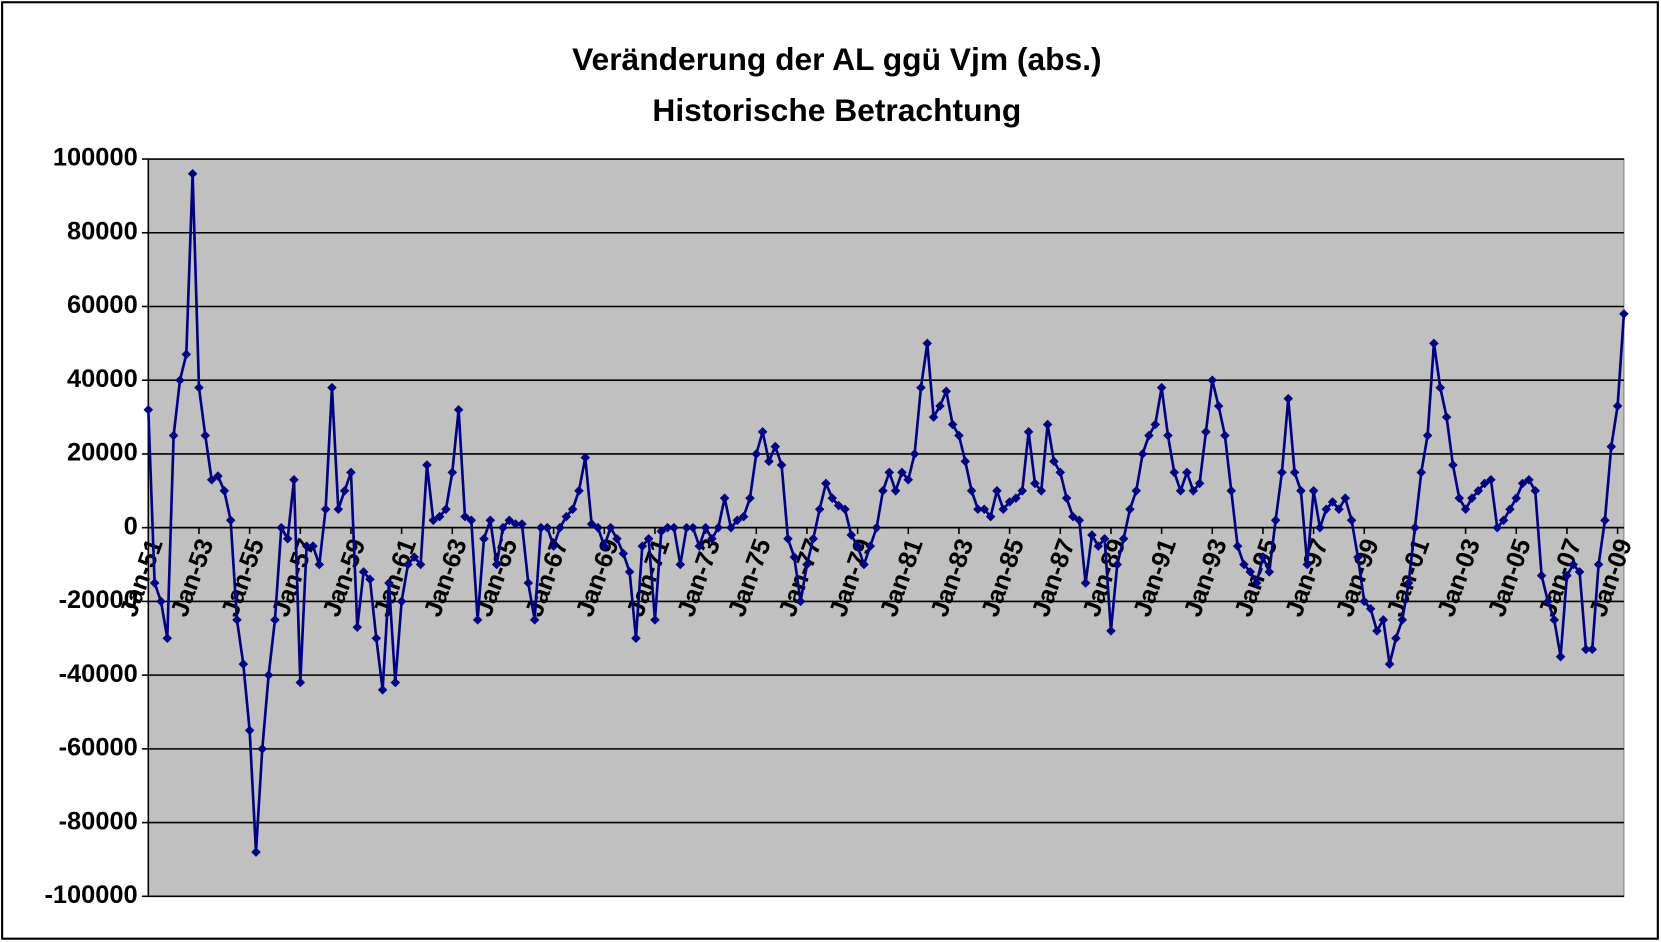 Image resolution: width=1661 pixels, height=942 pixels. What do you see at coordinates (836, 110) in the screenshot?
I see `chart-subtitle: Historische Betrachtung` at bounding box center [836, 110].